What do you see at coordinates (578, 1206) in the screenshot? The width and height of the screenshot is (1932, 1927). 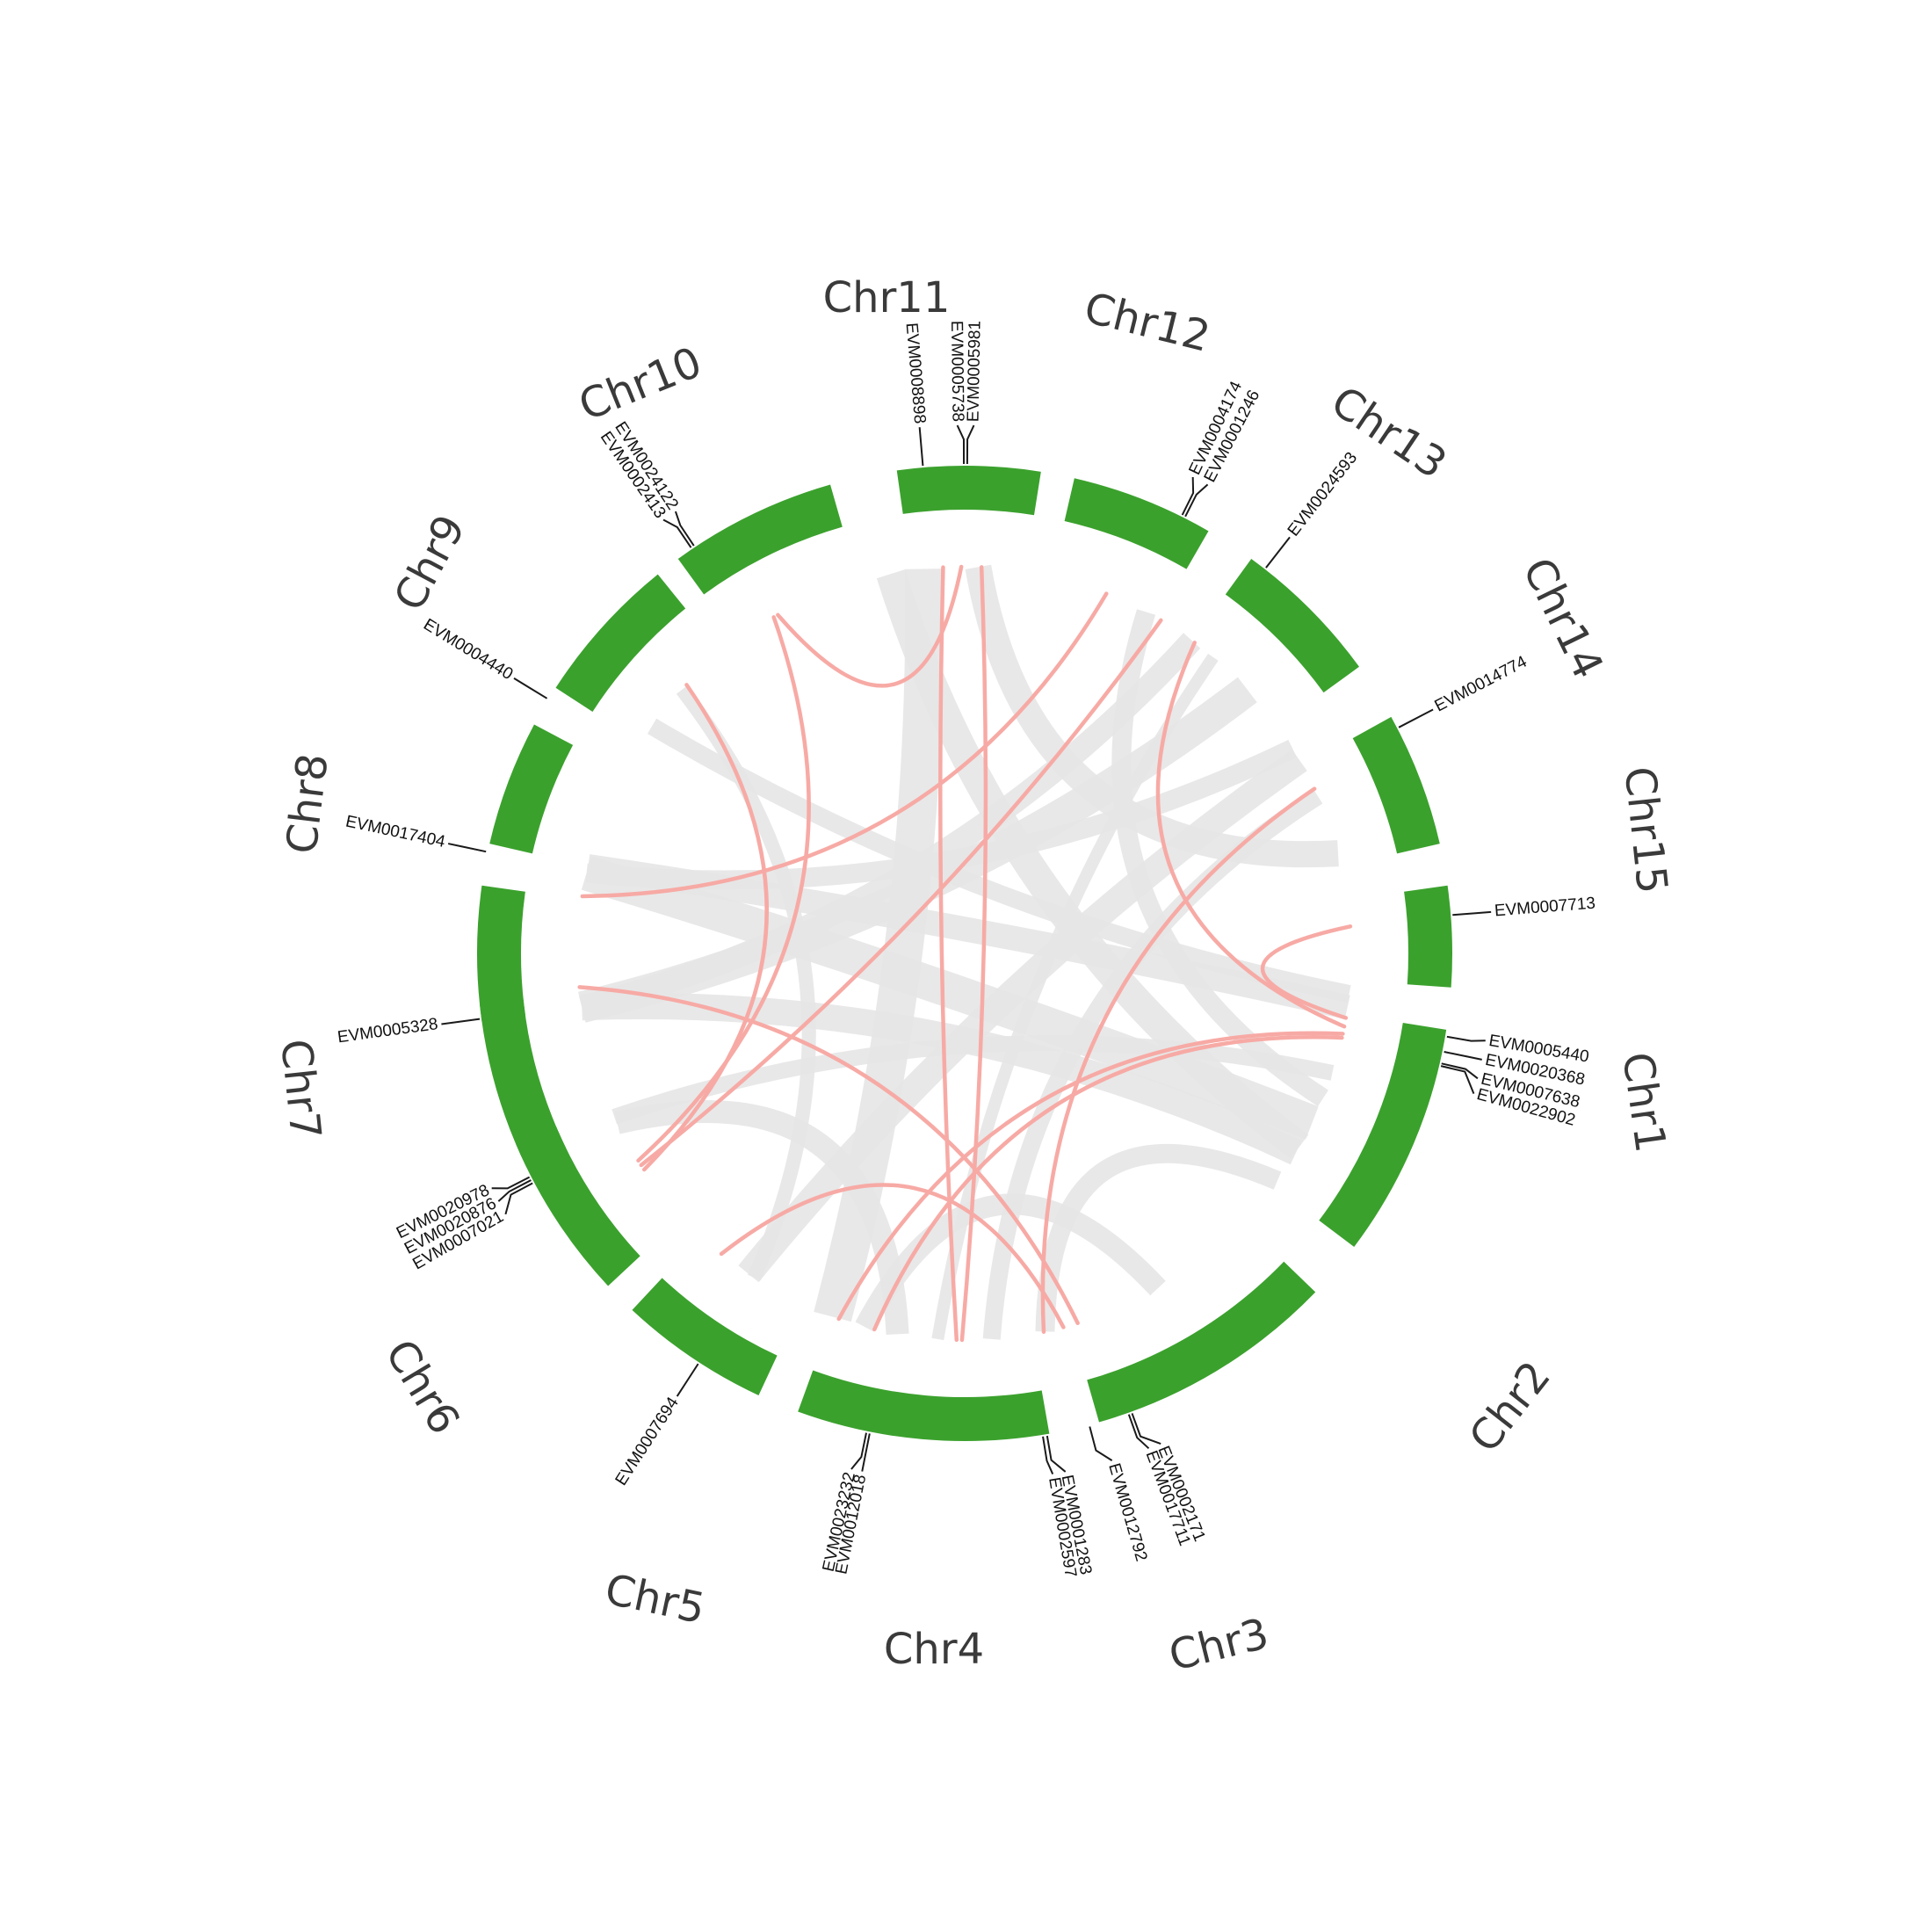 I see `chromosome-arc-chr5` at bounding box center [578, 1206].